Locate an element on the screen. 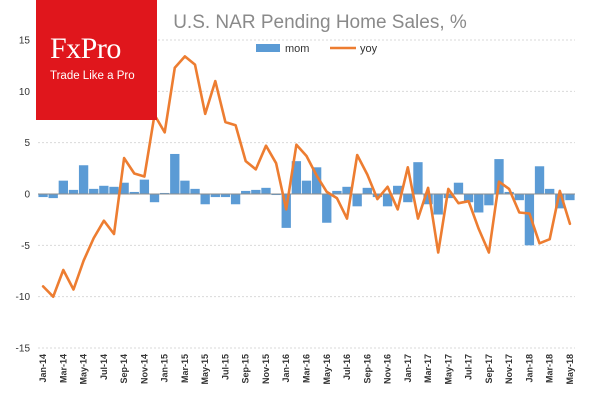 Image resolution: width=600 pixels, height=400 pixels. legend-mom-swatch is located at coordinates (268, 48).